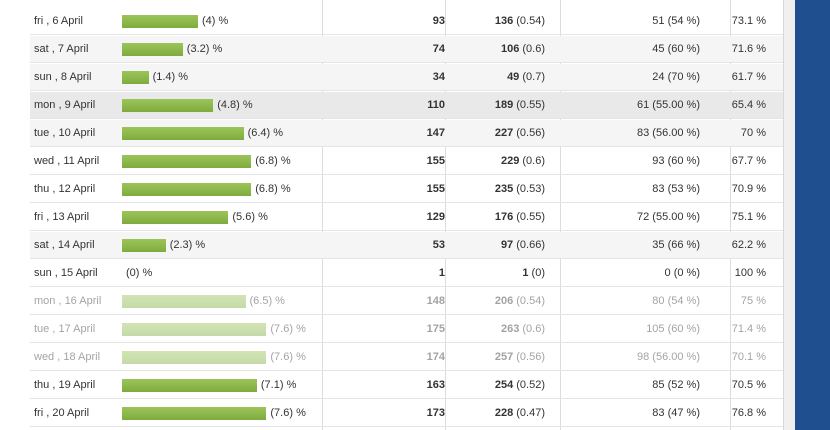 Image resolution: width=830 pixels, height=430 pixels. What do you see at coordinates (435, 329) in the screenshot?
I see `visits-cell: 175` at bounding box center [435, 329].